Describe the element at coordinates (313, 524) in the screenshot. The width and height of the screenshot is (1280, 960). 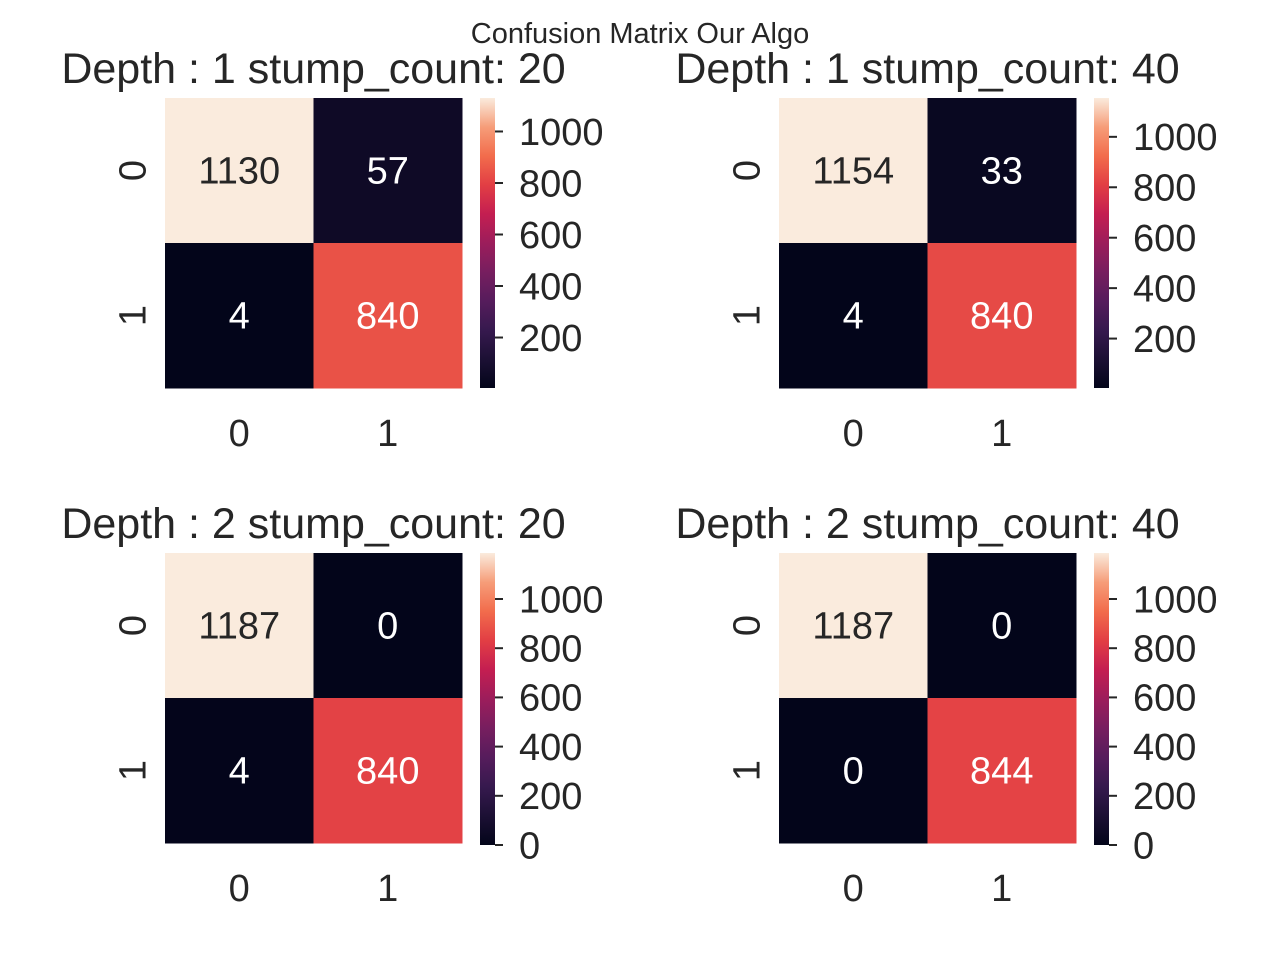
I see `panel-title: Depth : 2 stump_count: 20` at that location.